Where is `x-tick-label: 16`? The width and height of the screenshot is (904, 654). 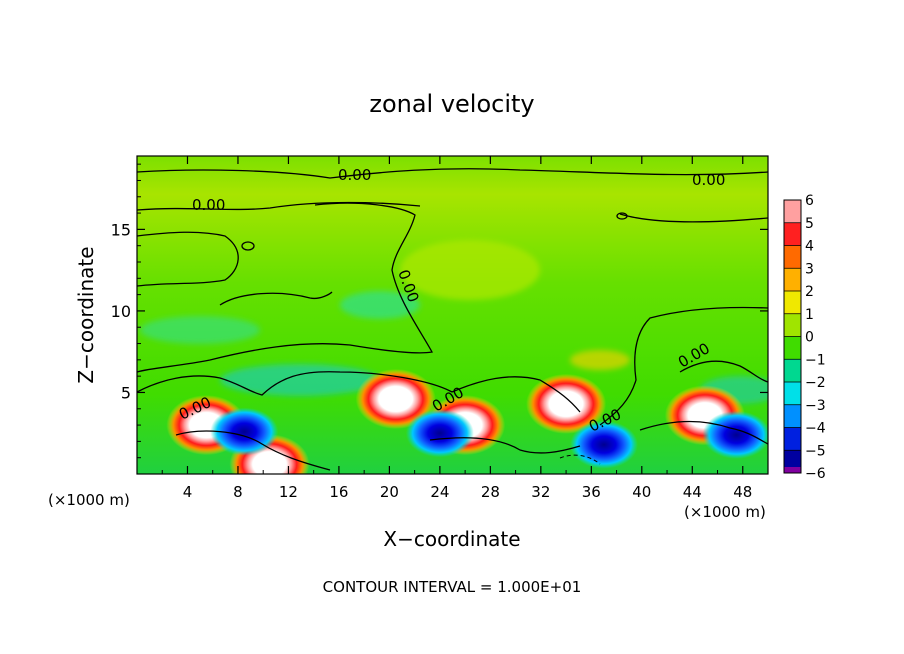
x-tick-label: 16 is located at coordinates (338, 492).